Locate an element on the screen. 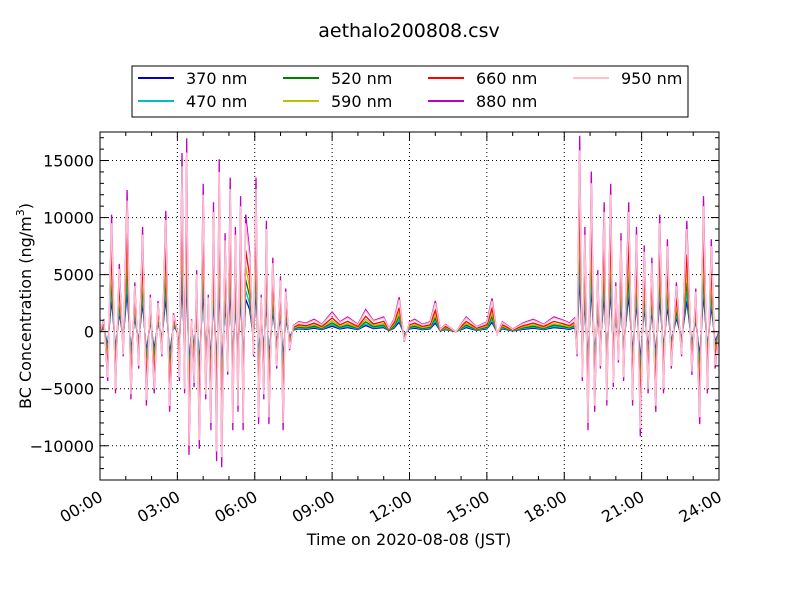 The height and width of the screenshot is (600, 800). y-tick-label: −5000 is located at coordinates (67, 389).